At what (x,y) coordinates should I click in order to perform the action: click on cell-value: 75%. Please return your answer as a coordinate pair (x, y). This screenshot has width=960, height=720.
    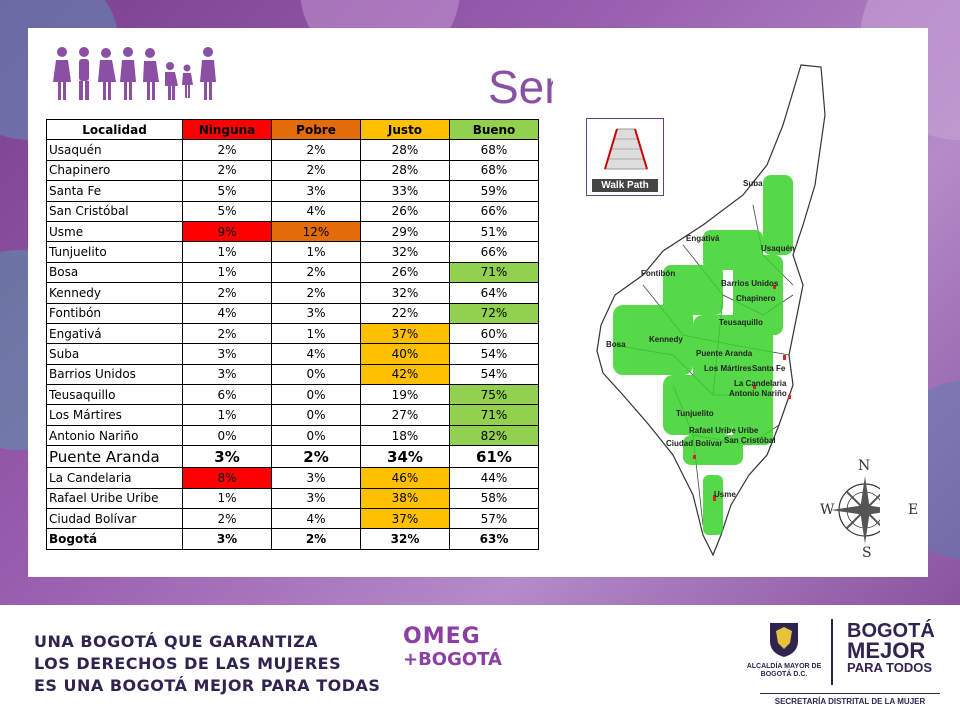
    Looking at the image, I should click on (494, 395).